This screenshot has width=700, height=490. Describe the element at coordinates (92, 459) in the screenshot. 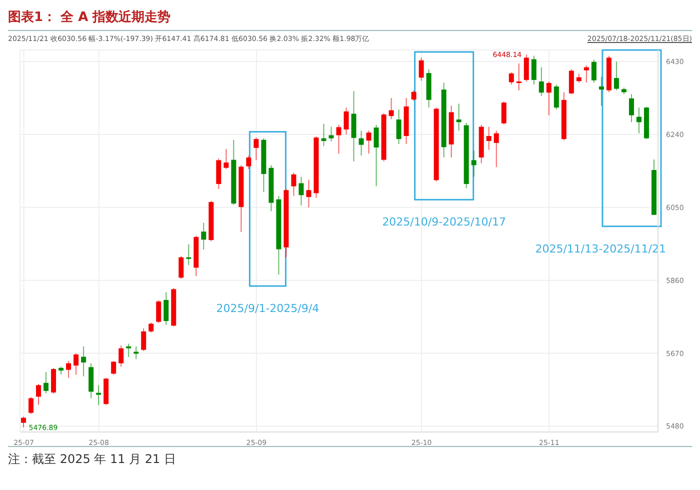

I see `text: 注：截至 2025 年 11 月 21 日` at that location.